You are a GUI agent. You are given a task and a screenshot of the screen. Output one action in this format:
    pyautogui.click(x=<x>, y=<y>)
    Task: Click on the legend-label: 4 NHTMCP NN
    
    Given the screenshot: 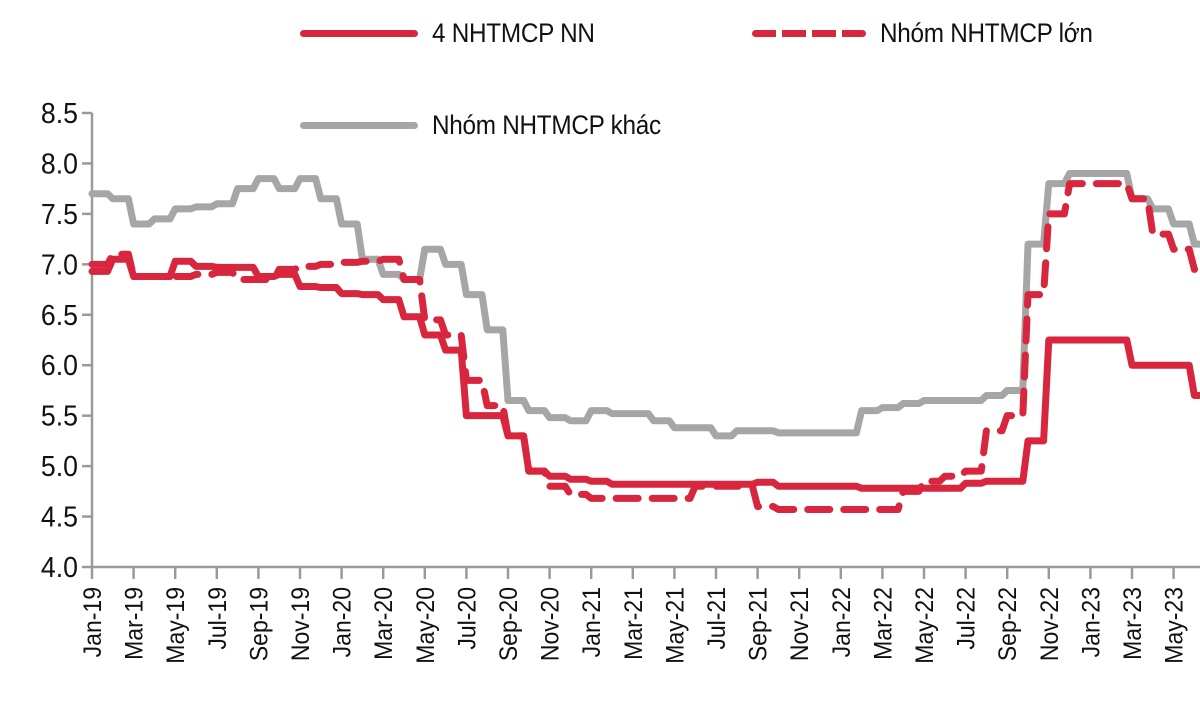 What is the action you would take?
    pyautogui.click(x=513, y=33)
    